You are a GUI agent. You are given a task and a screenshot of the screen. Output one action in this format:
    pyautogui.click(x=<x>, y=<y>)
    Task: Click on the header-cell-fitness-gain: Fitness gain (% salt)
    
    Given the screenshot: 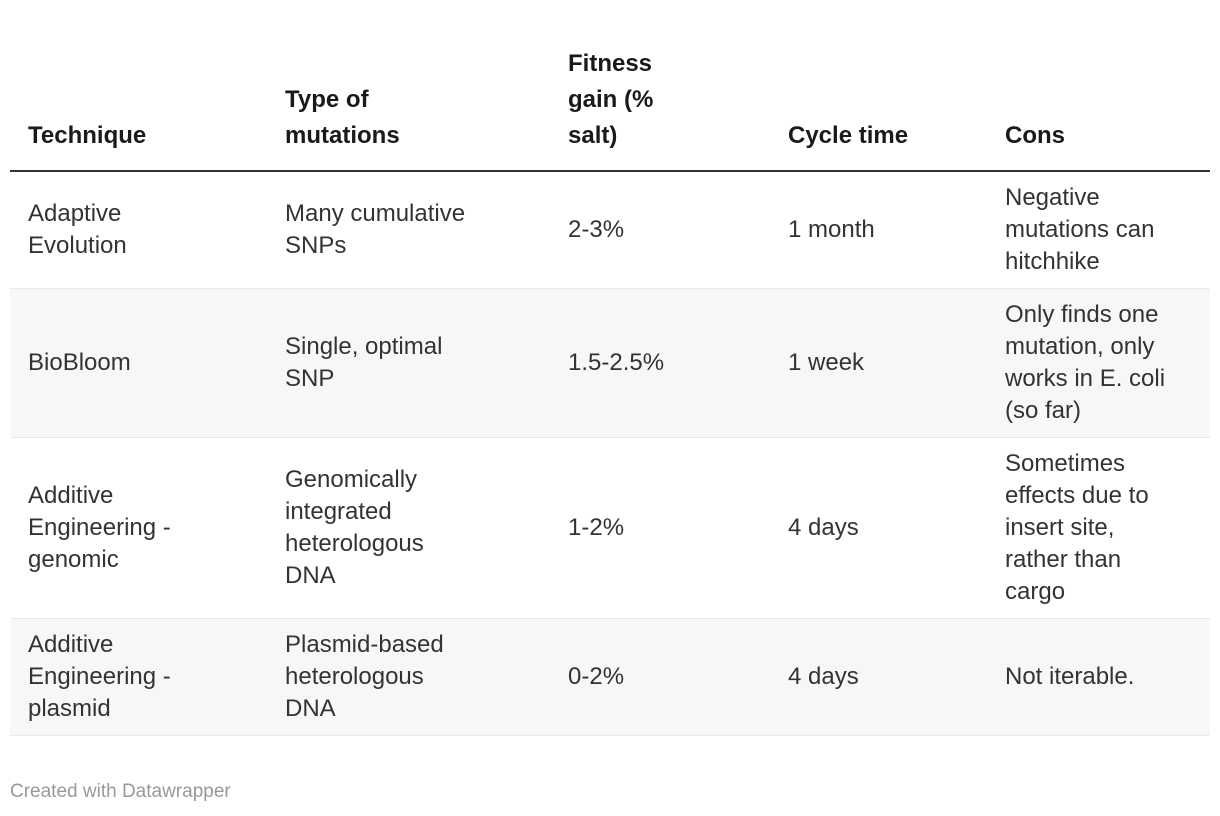 What is the action you would take?
    pyautogui.click(x=660, y=104)
    